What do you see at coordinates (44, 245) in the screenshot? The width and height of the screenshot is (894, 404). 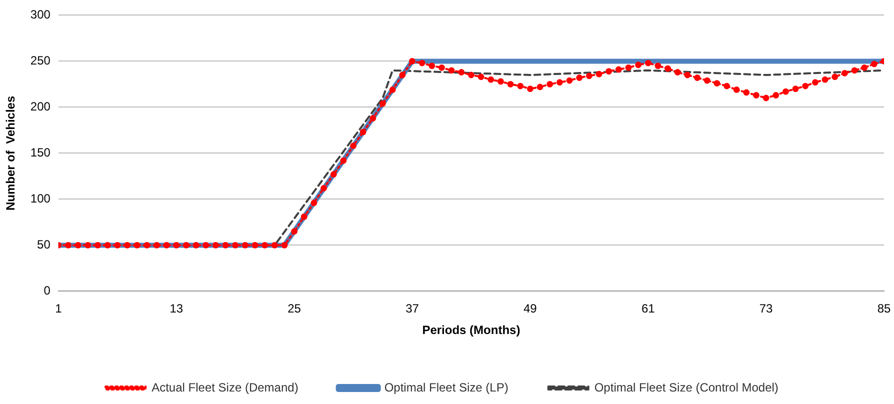 I see `y-tick-label: 50` at bounding box center [44, 245].